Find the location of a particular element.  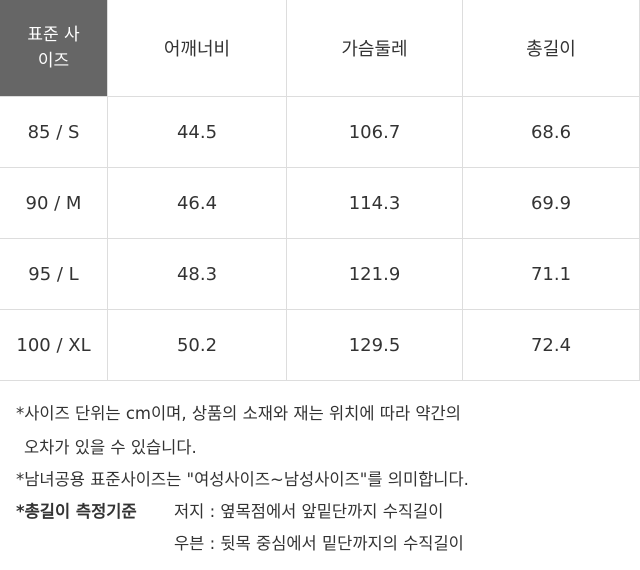

table-cell: 121.9 is located at coordinates (375, 274).